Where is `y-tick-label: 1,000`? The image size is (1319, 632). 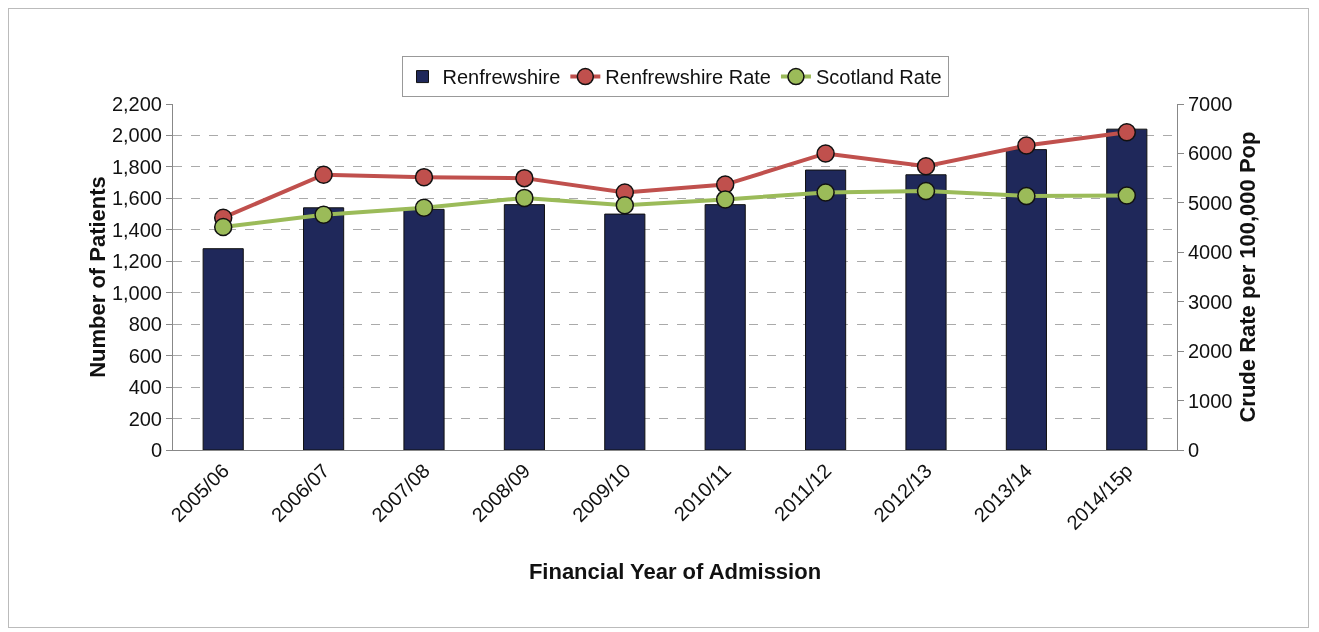
y-tick-label: 1,000 is located at coordinates (136, 292).